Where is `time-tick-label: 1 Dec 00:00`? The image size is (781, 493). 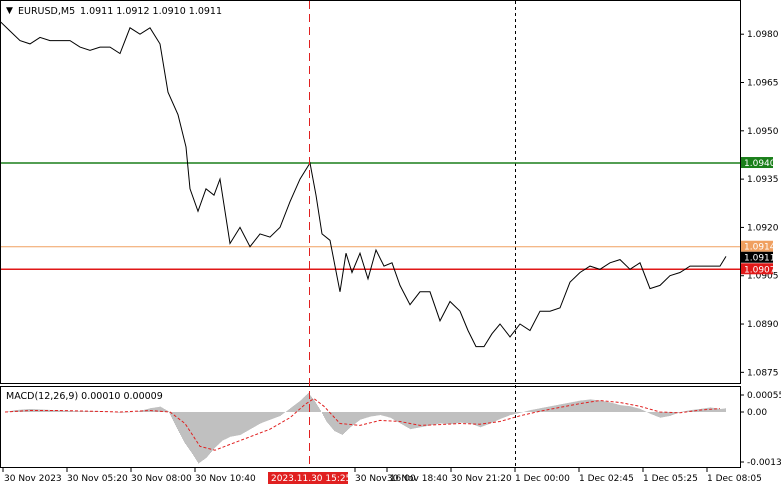
time-tick-label: 1 Dec 00:00 is located at coordinates (542, 479).